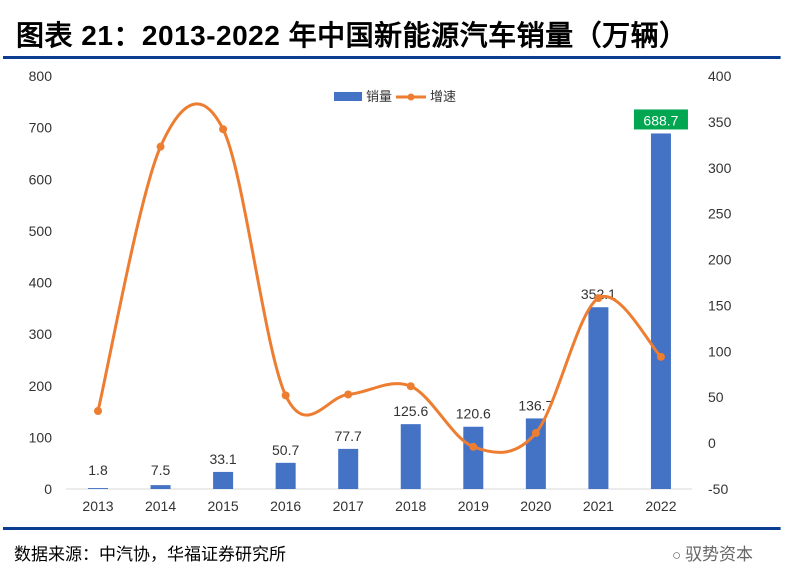 This screenshot has height=588, width=804. Describe the element at coordinates (285, 450) in the screenshot. I see `data-label: 50.7` at that location.